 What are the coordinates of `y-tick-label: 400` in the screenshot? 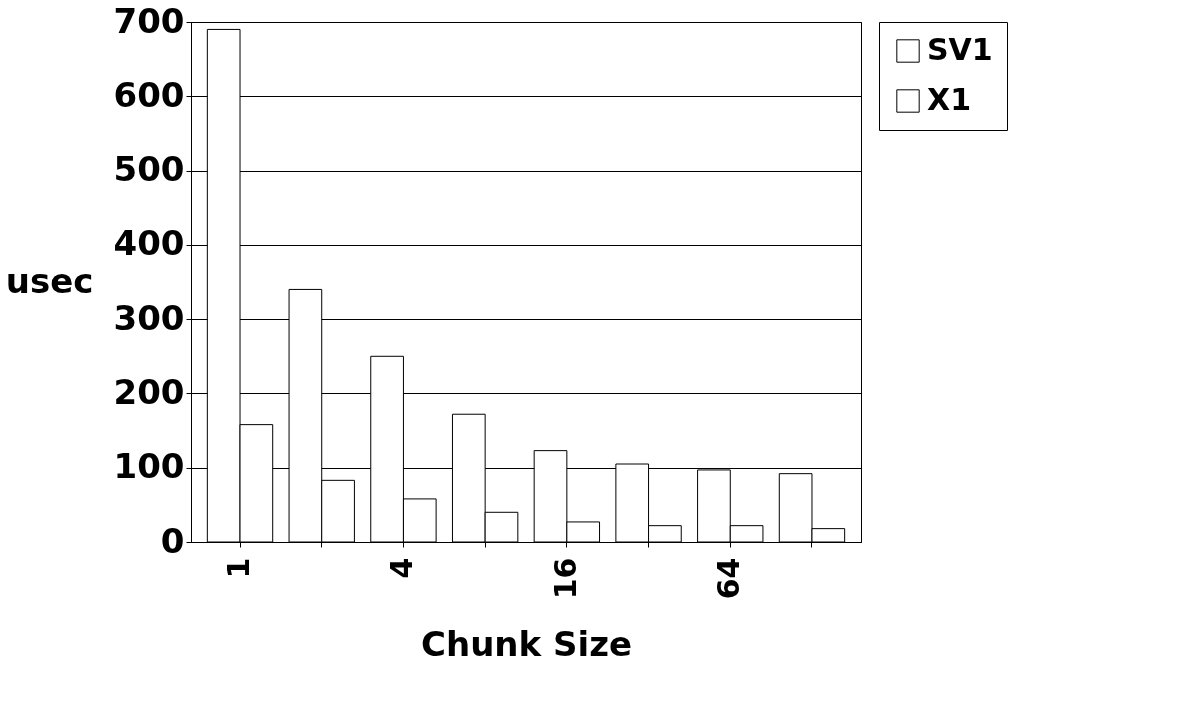 It's located at (149, 243).